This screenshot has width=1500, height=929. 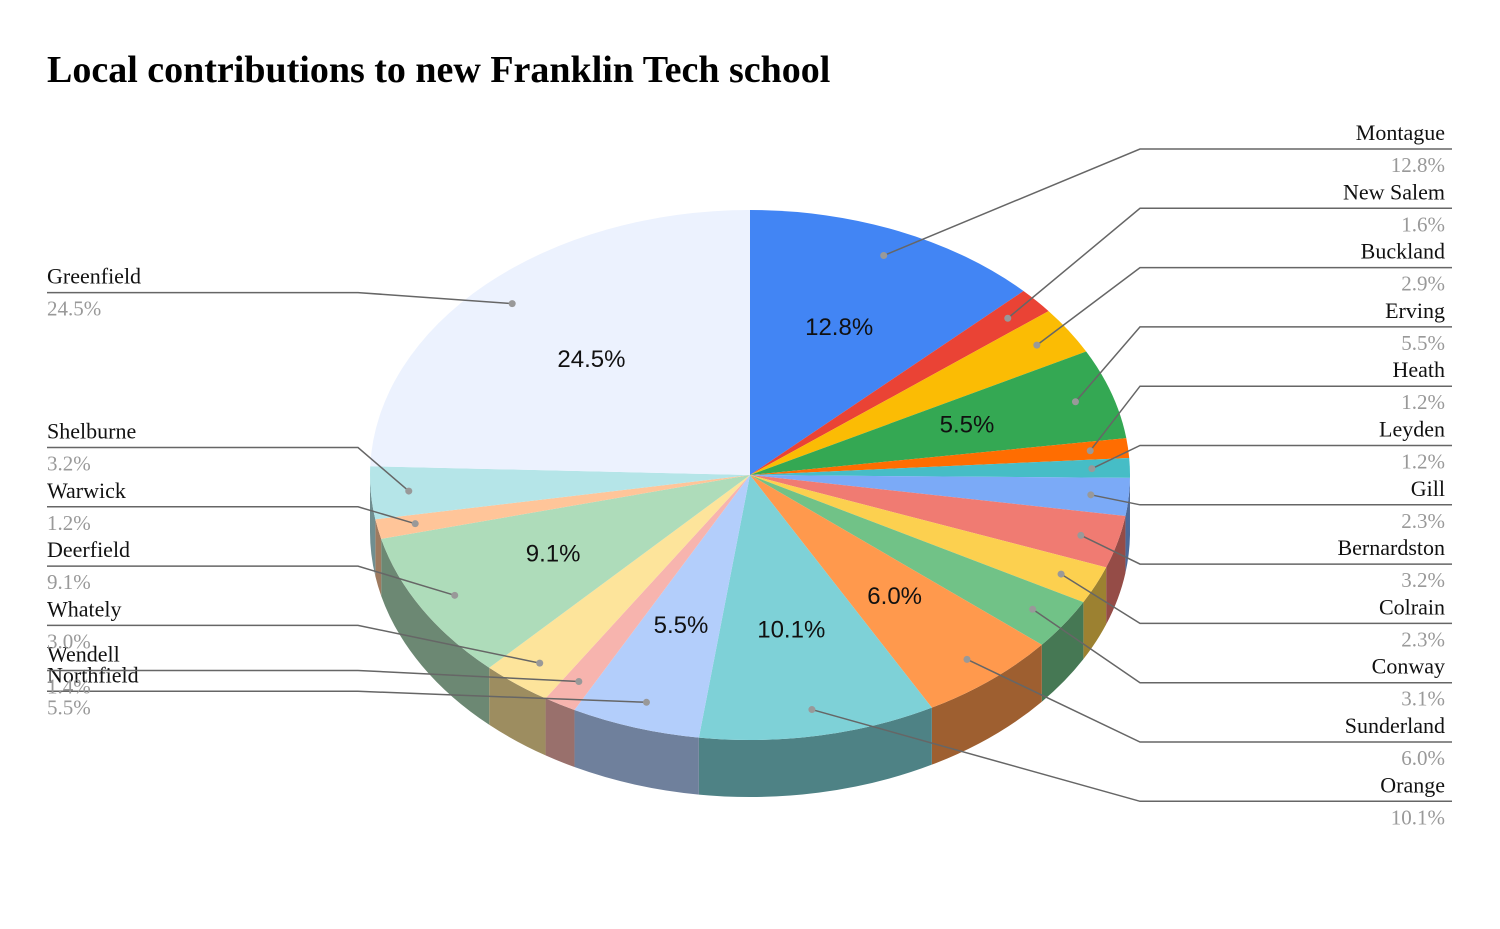 What do you see at coordinates (91, 431) in the screenshot?
I see `legend-label: Shelburne` at bounding box center [91, 431].